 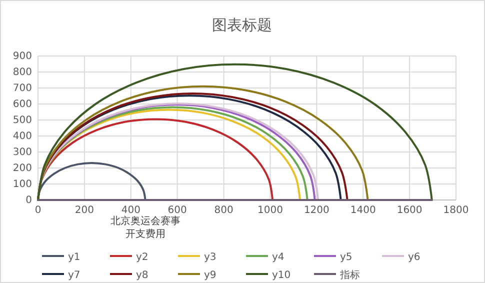 What do you see at coordinates (142, 275) in the screenshot?
I see `legend-label: y8` at bounding box center [142, 275].